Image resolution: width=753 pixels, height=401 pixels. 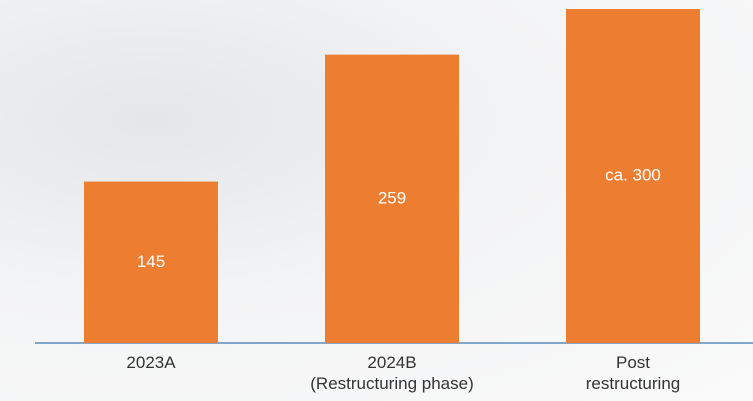 I want to click on value-label: 145, so click(x=151, y=261).